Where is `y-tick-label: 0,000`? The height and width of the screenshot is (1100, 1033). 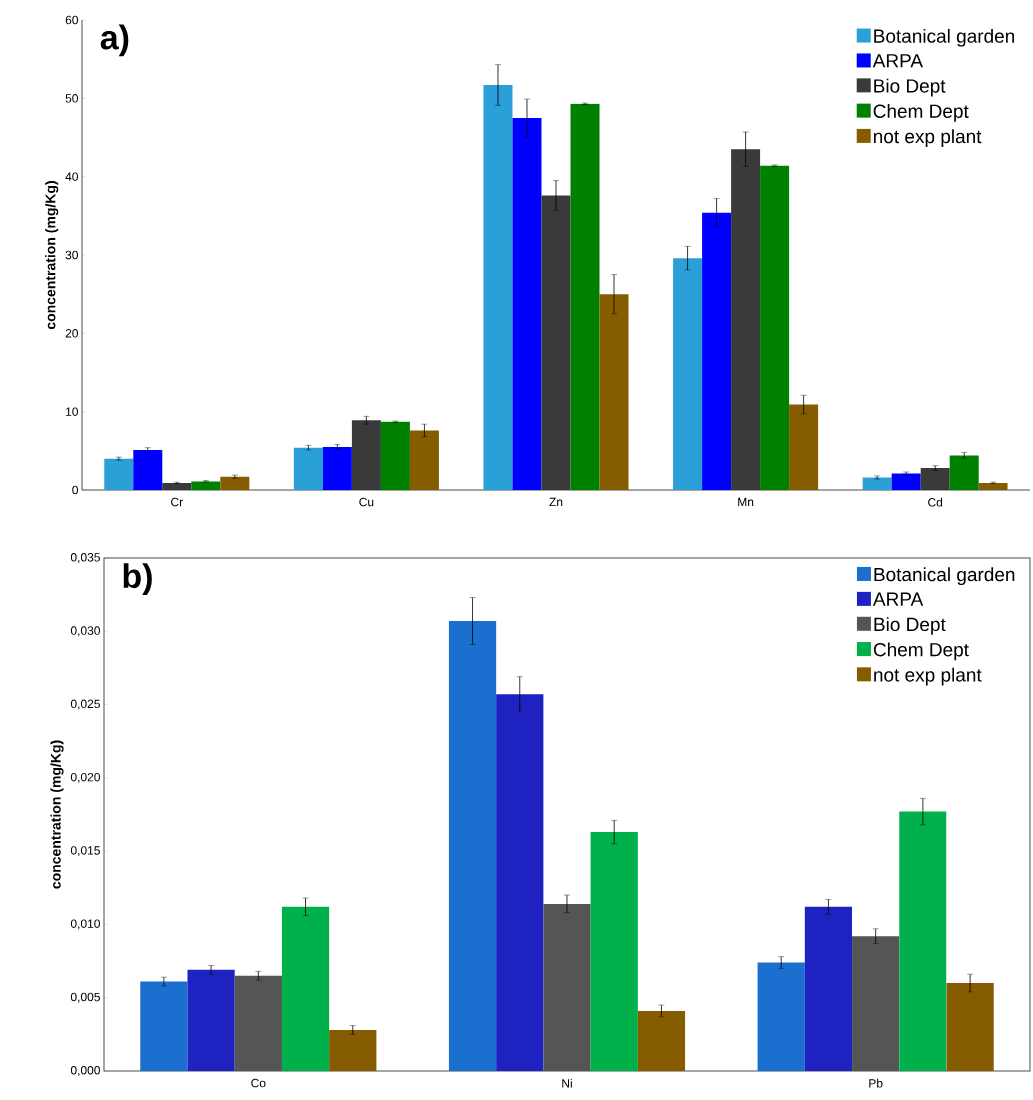
y-tick-label: 0,000 is located at coordinates (85, 1071).